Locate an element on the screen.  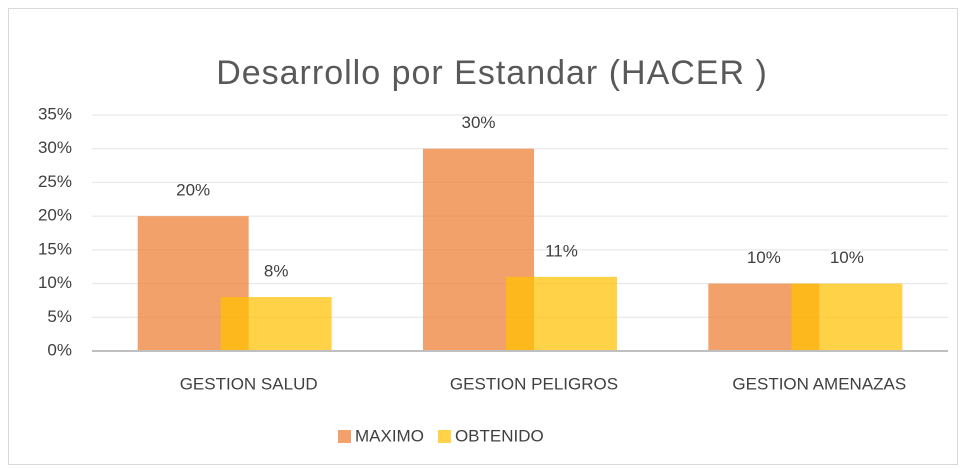
x-tick-label: GESTION SALUD is located at coordinates (249, 383).